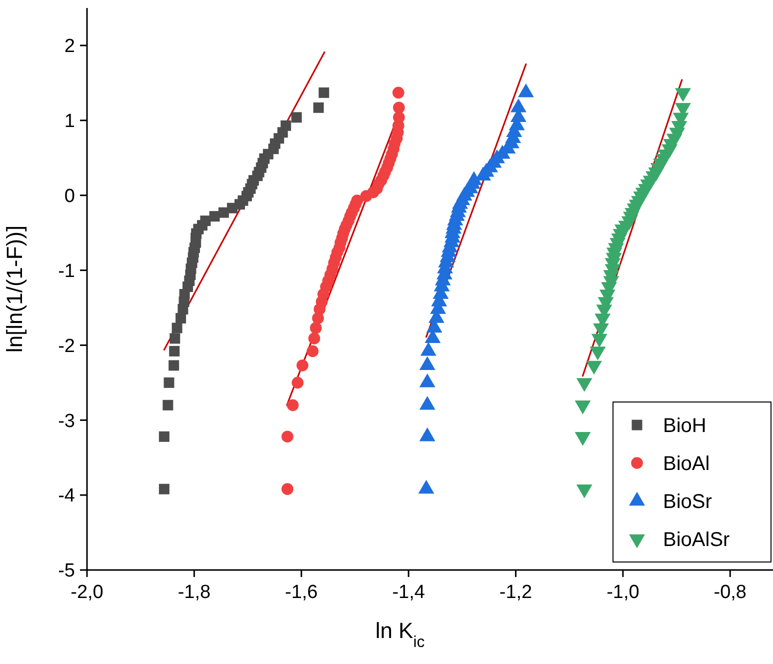 The image size is (773, 664). I want to click on y-tick-label: -1, so click(66, 271).